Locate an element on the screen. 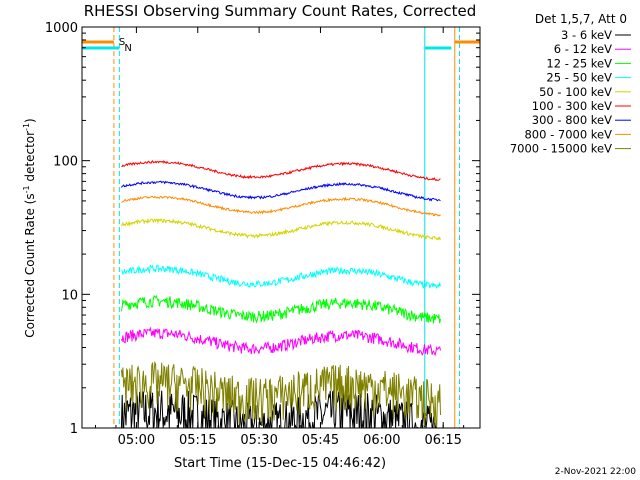  y-axis-label: Corrected Count Rate (s-1 detector-1) is located at coordinates (29, 227).